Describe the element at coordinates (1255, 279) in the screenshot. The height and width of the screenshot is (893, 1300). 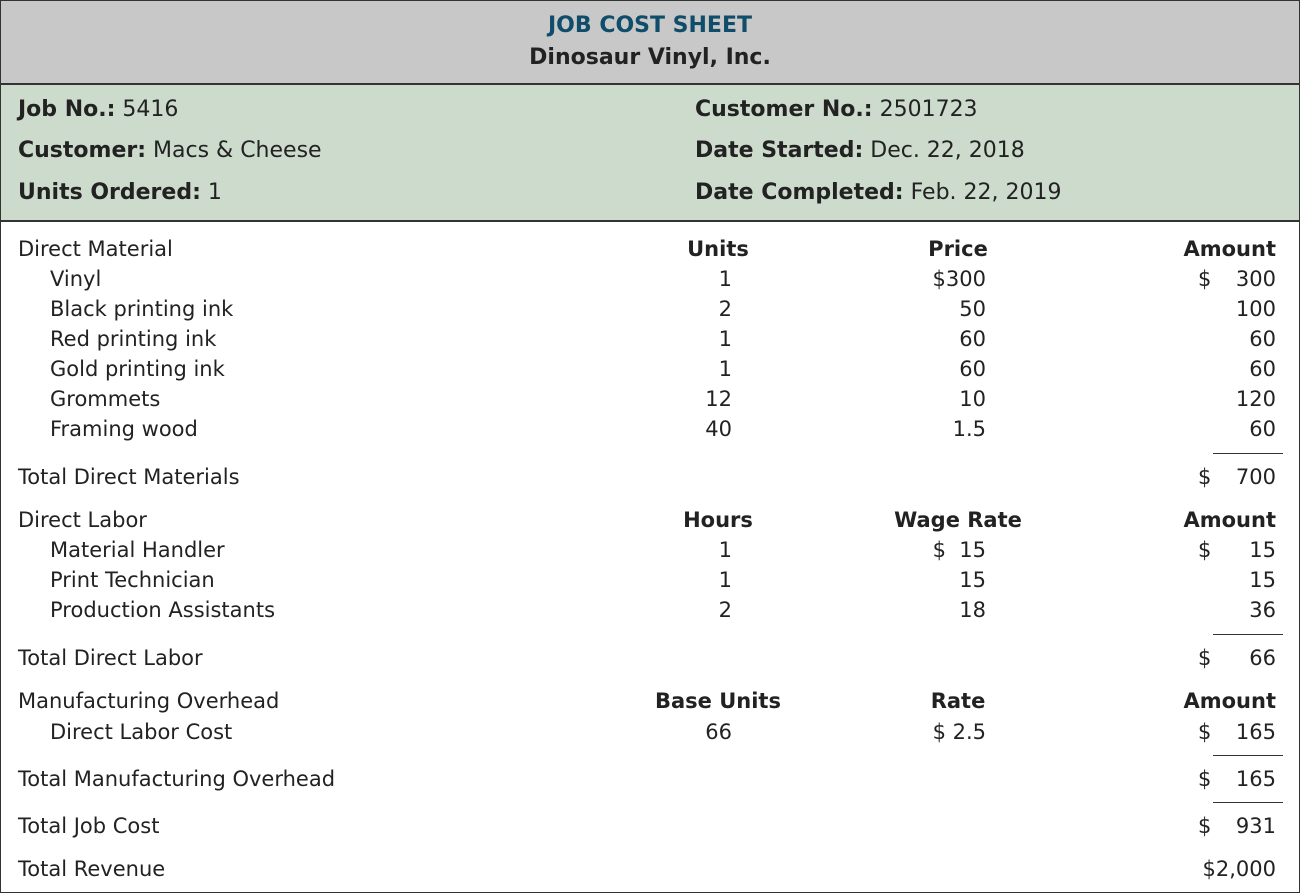
I see `amount-cell: 300` at that location.